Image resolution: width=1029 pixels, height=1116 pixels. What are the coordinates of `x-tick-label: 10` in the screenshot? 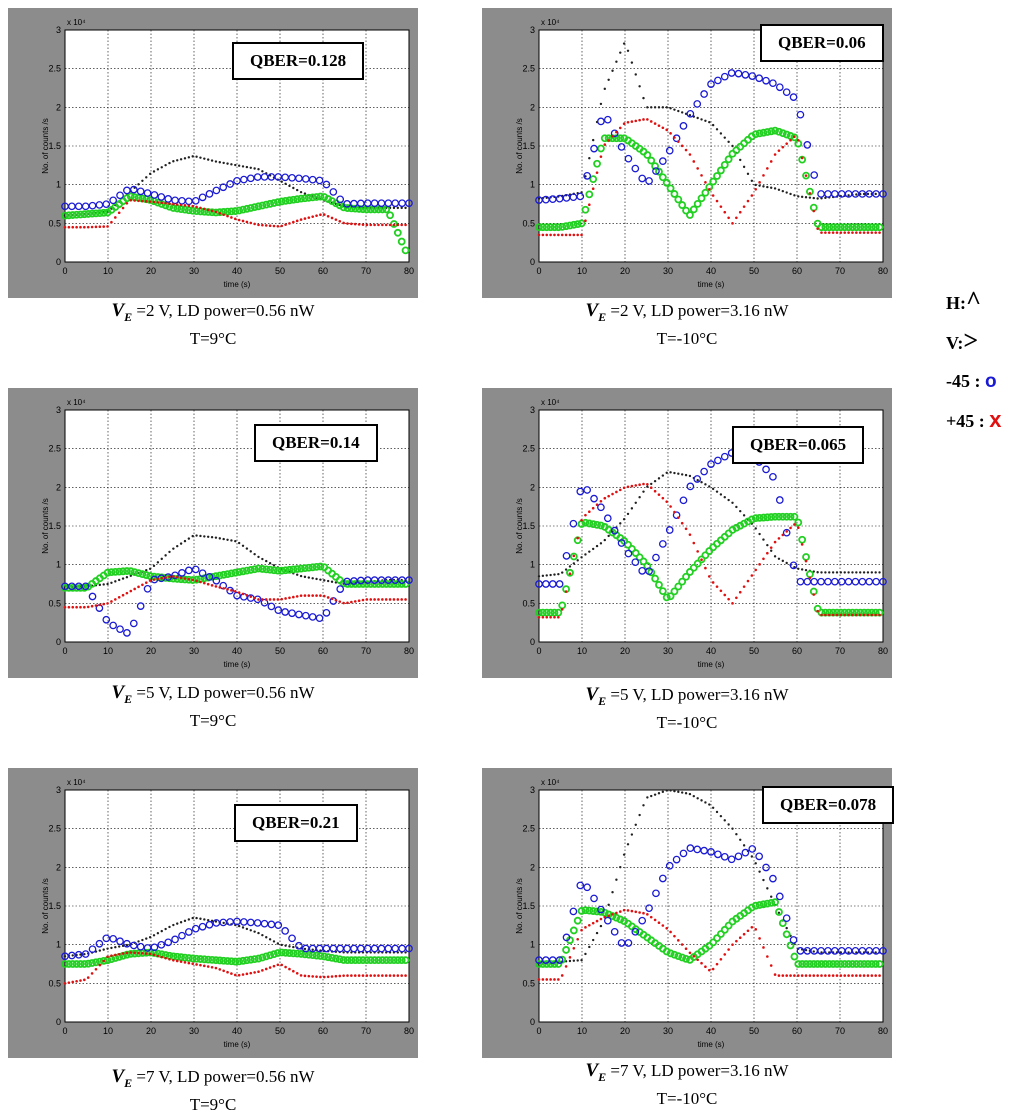 It's located at (582, 271).